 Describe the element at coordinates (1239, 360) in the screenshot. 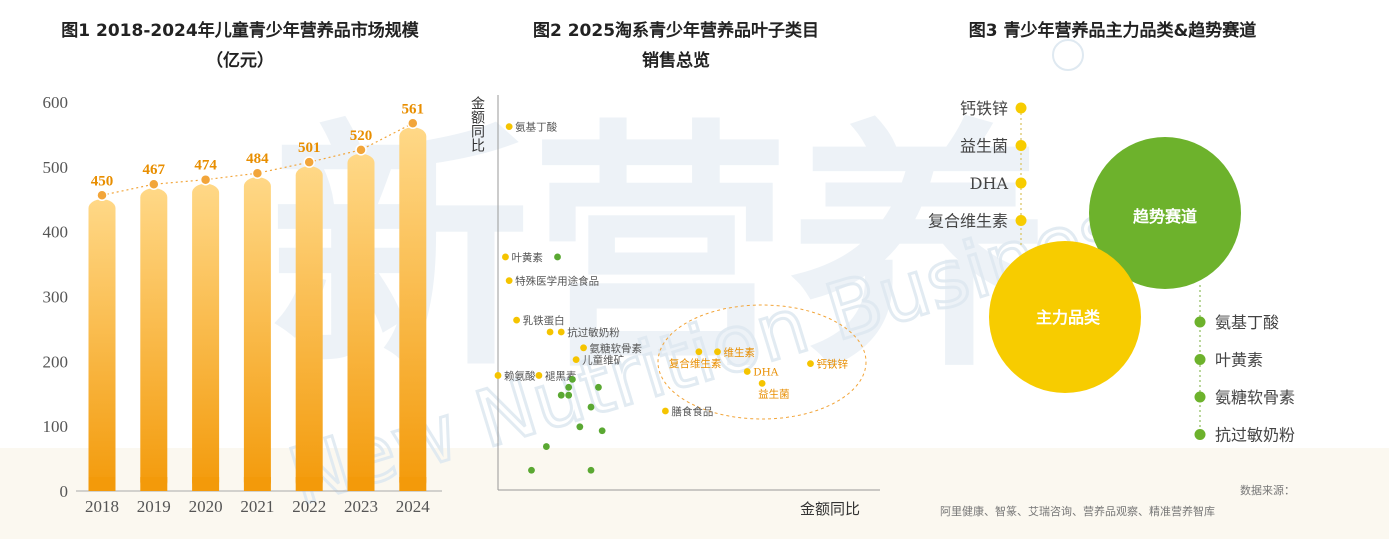

I see `figure3-trend-item-label: 叶黄素` at that location.